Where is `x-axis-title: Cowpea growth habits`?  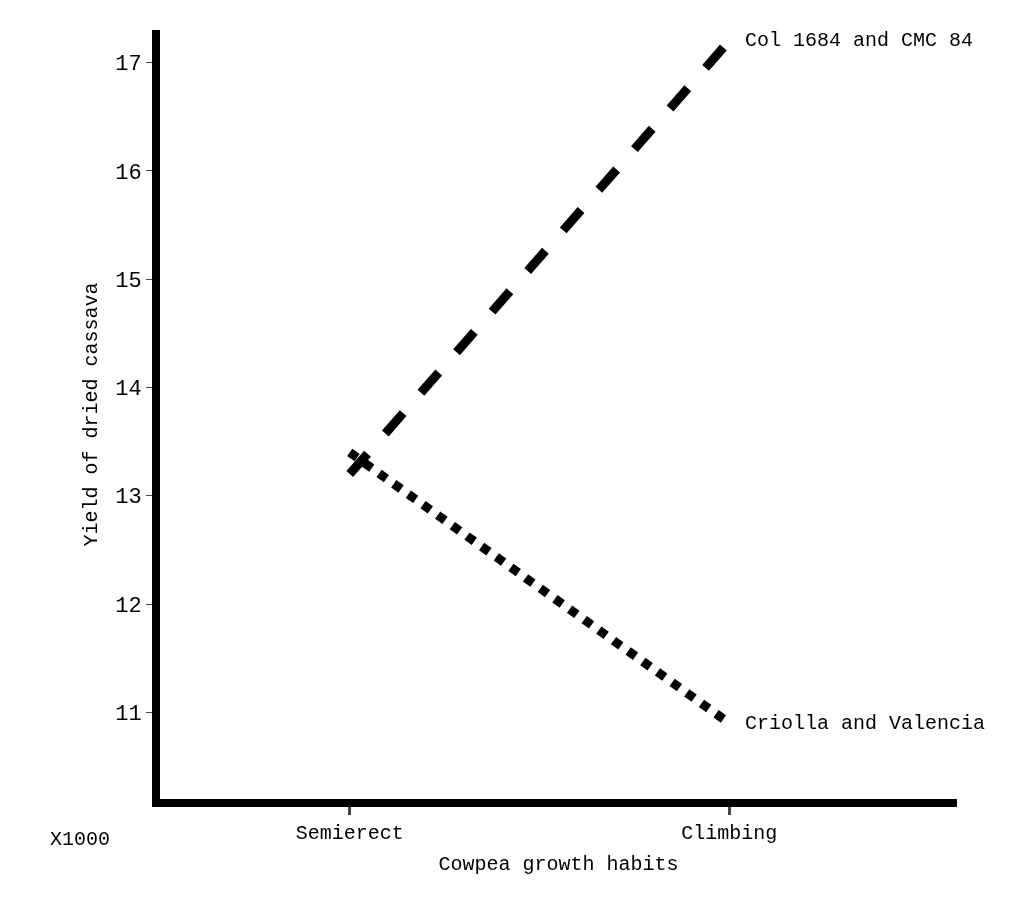
x-axis-title: Cowpea growth habits is located at coordinates (558, 864).